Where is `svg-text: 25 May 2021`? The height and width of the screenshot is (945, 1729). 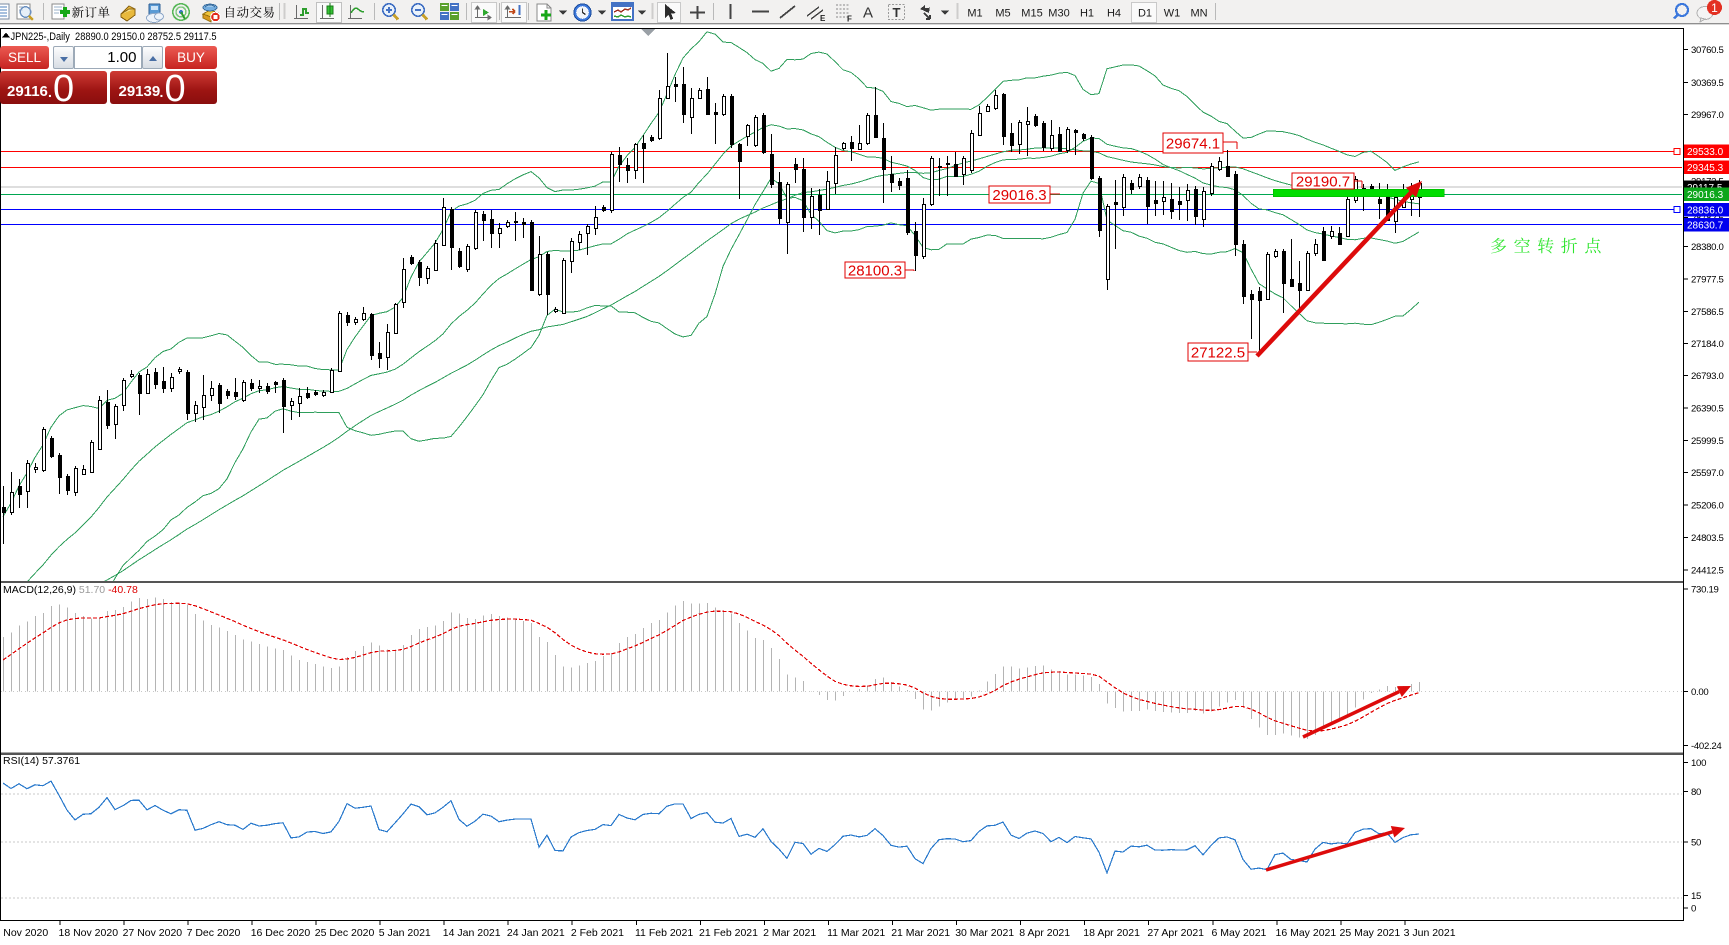
svg-text: 25 May 2021 is located at coordinates (1370, 933).